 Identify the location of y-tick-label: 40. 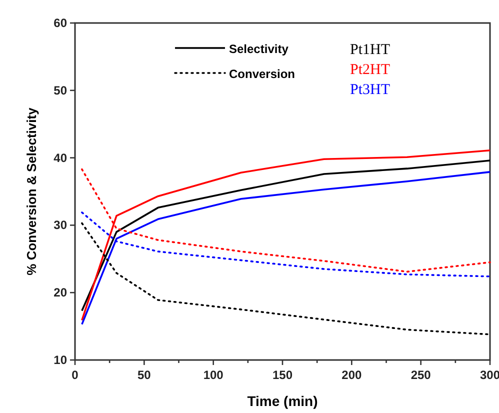
(61, 157).